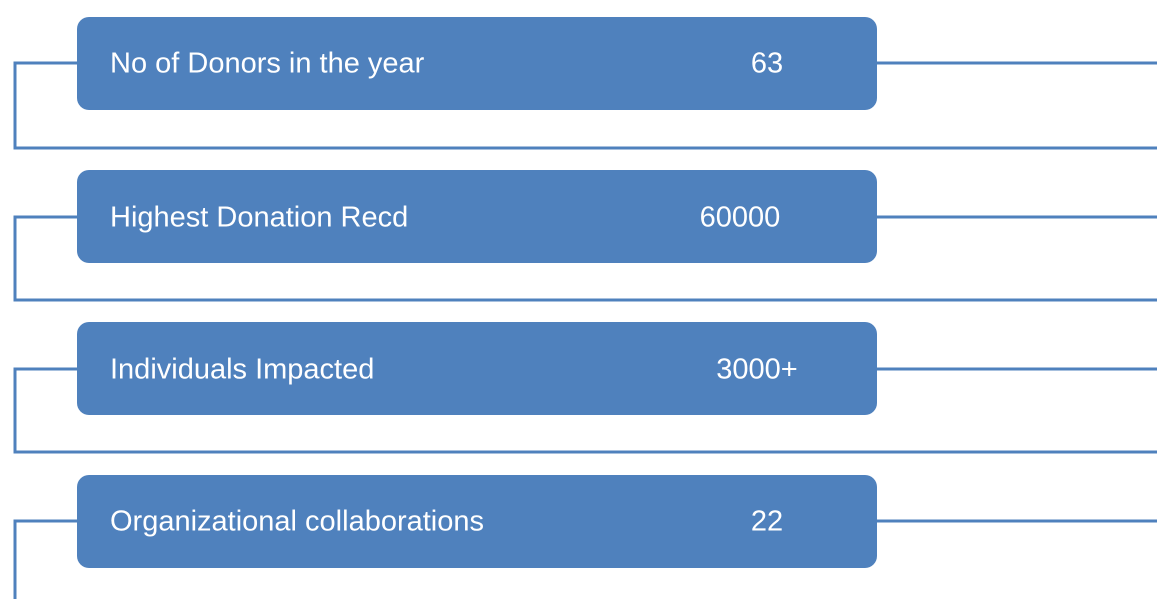 The height and width of the screenshot is (599, 1157). I want to click on item-value: 63, so click(767, 64).